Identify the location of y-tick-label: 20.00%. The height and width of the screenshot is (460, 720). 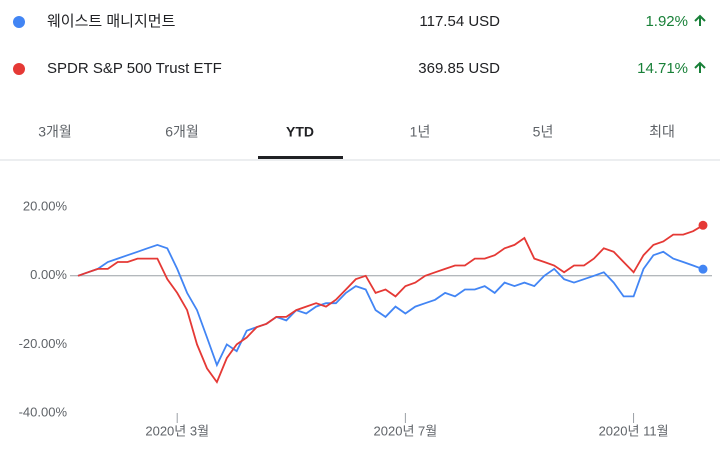
(45, 206).